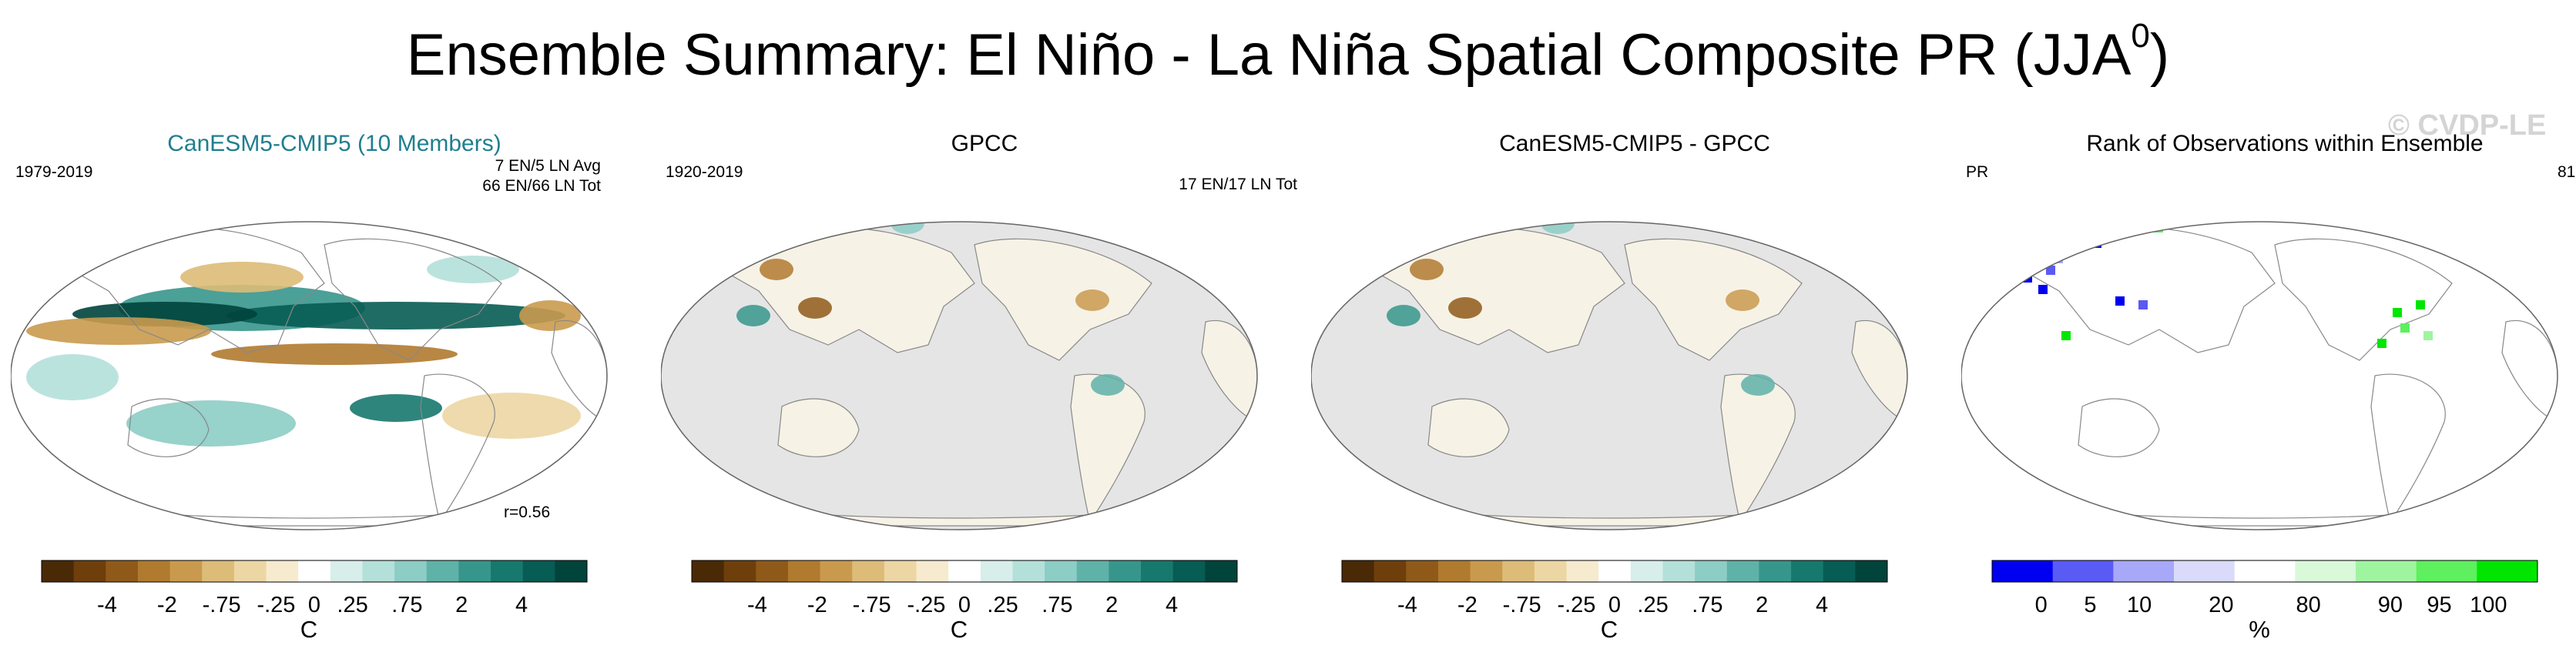 The image size is (2576, 659). What do you see at coordinates (521, 605) in the screenshot?
I see `colorbar-tick-label: 4` at bounding box center [521, 605].